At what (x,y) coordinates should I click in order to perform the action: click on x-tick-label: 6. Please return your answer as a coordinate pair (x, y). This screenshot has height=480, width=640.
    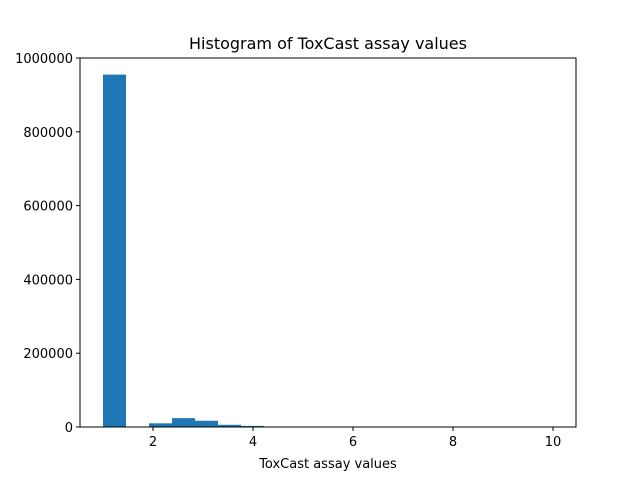
    Looking at the image, I should click on (353, 442).